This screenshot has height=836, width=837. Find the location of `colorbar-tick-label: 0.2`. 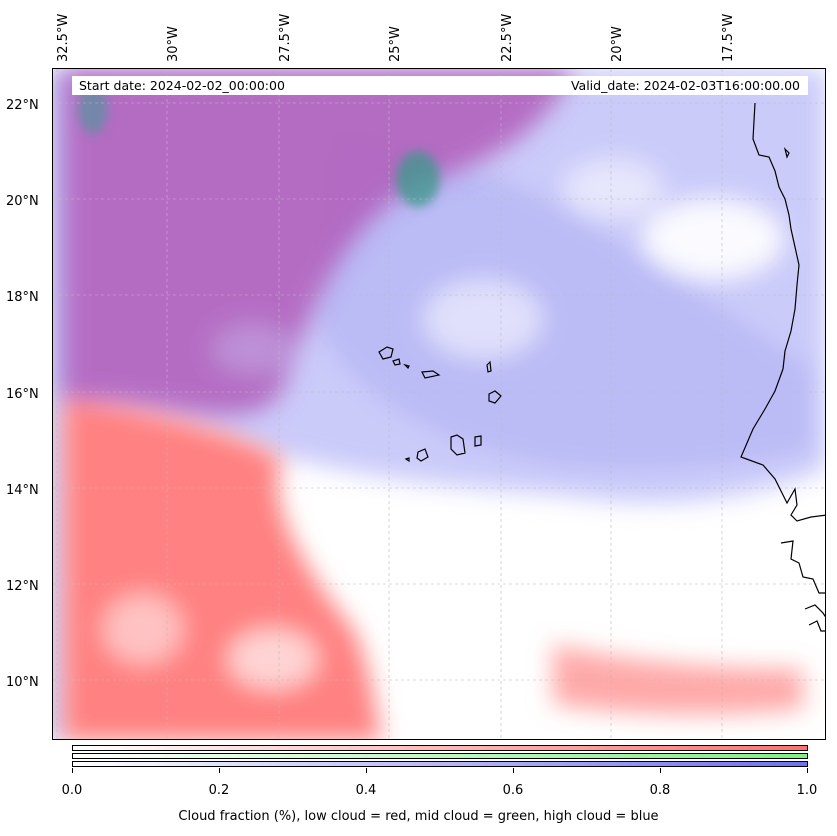

colorbar-tick-label: 0.2 is located at coordinates (219, 790).